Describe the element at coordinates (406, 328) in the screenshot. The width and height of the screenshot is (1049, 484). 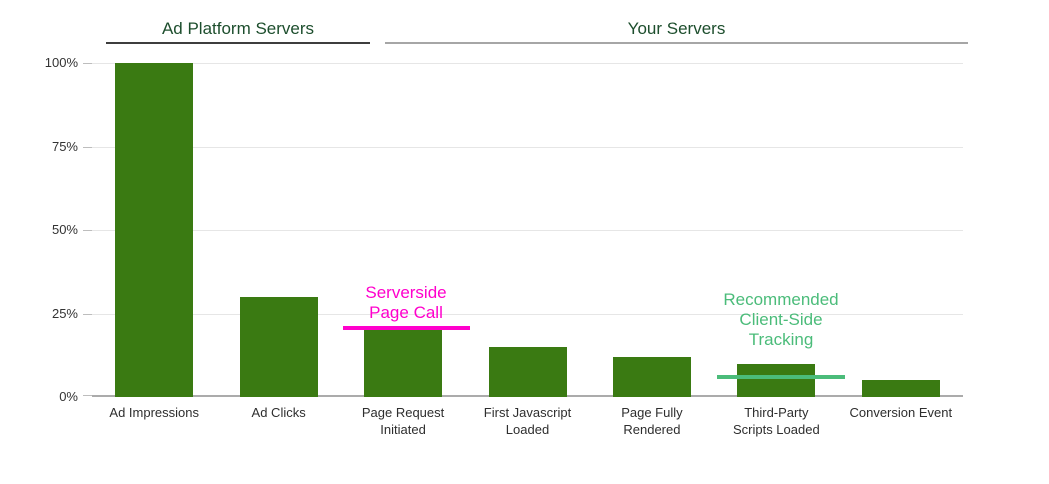
I see `annotation-line-page-request-initiated` at that location.